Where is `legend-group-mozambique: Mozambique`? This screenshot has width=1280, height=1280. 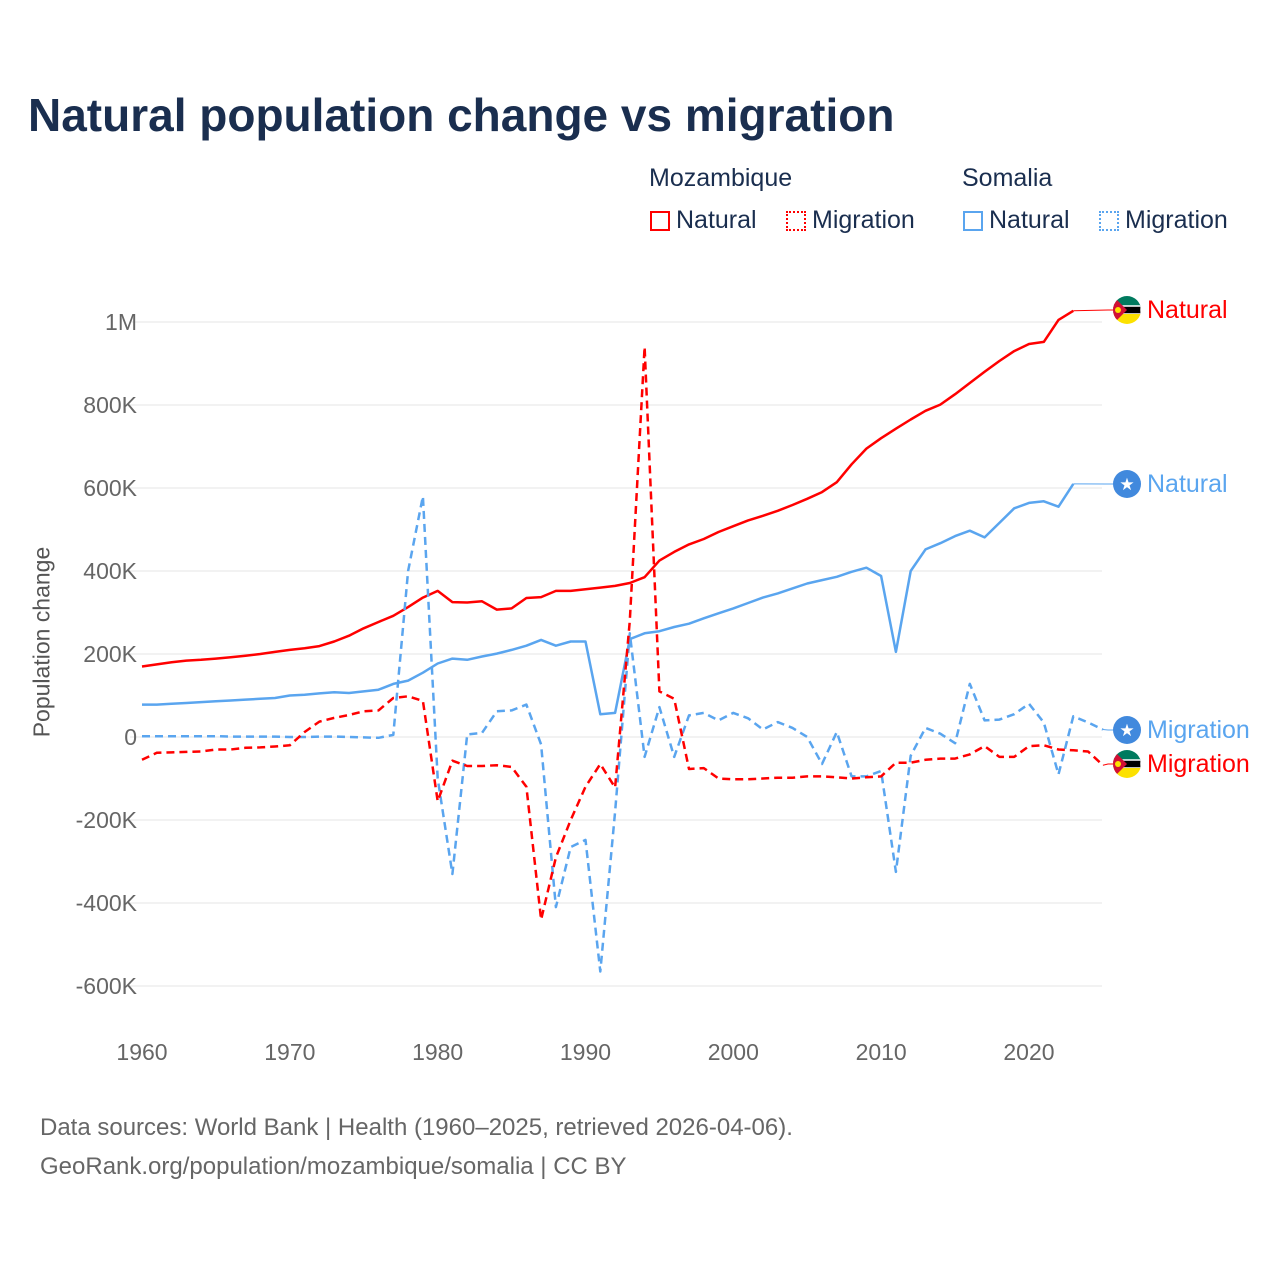 legend-group-mozambique: Mozambique is located at coordinates (721, 178).